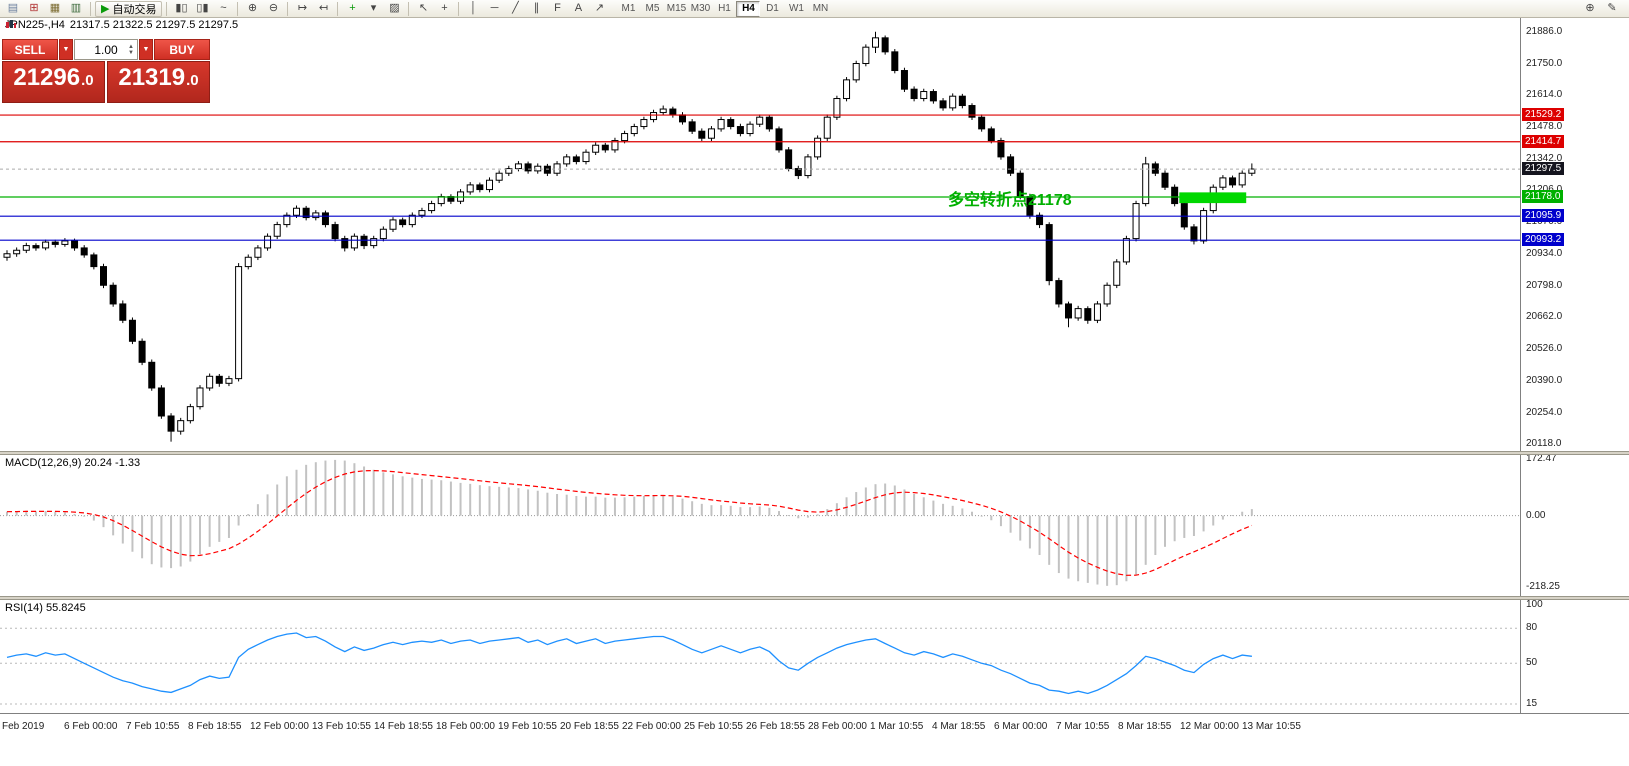  I want to click on zoom-search-icon: ⊕, so click(1590, 8).